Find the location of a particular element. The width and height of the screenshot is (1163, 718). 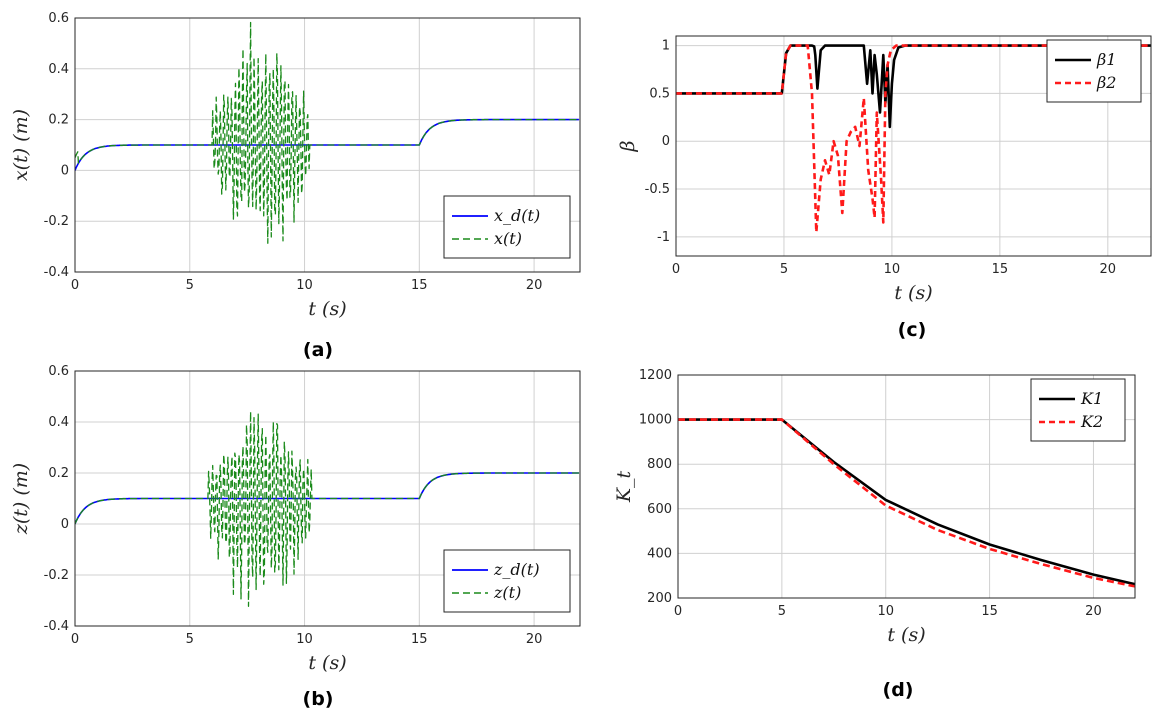

y-tick-label: 800 is located at coordinates (659, 464).